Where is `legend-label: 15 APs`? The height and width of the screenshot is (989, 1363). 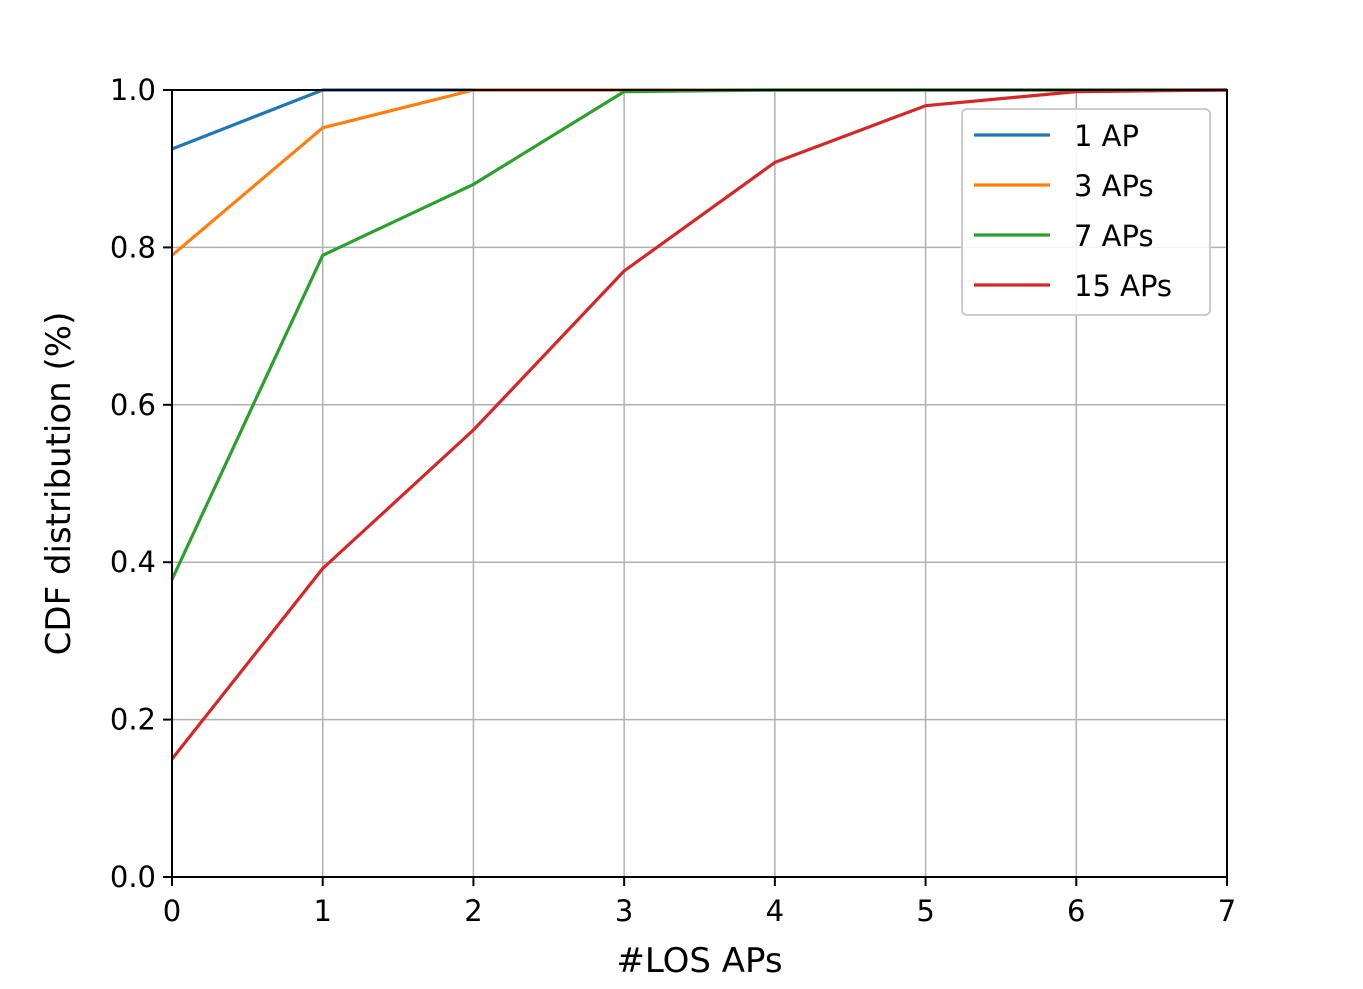 legend-label: 15 APs is located at coordinates (1123, 286).